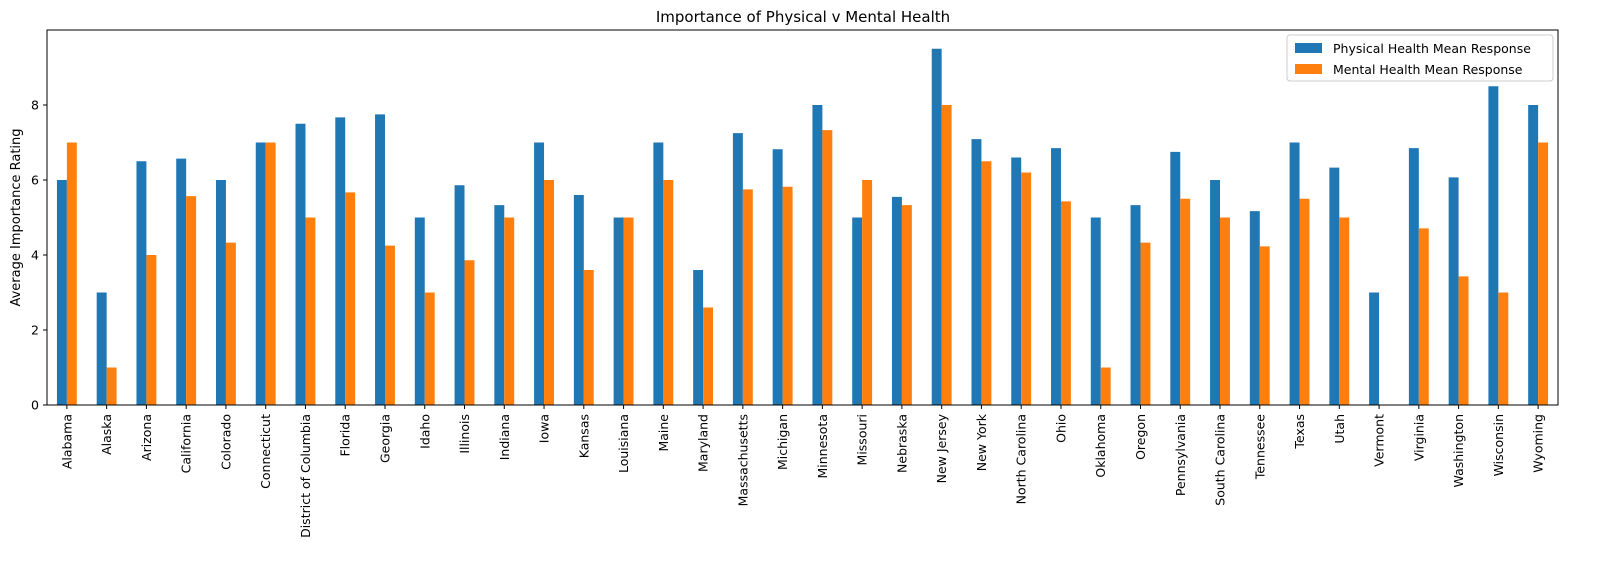  What do you see at coordinates (1180, 455) in the screenshot?
I see `x-tick-label: Pennsylvania` at bounding box center [1180, 455].